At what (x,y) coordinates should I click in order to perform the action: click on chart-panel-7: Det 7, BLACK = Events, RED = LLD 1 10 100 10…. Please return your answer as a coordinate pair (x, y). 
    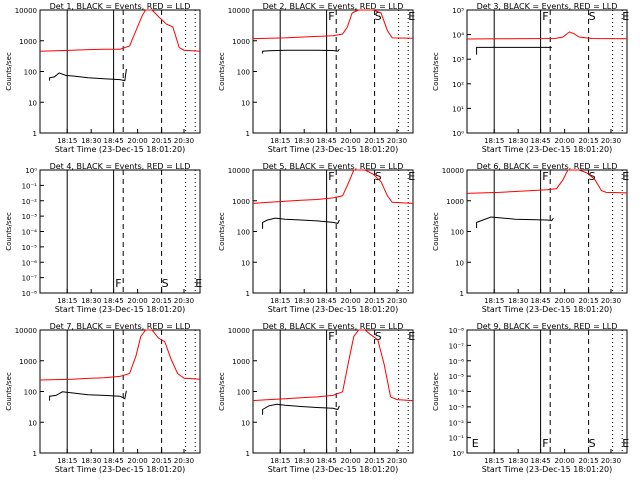
    Looking at the image, I should click on (103, 398).